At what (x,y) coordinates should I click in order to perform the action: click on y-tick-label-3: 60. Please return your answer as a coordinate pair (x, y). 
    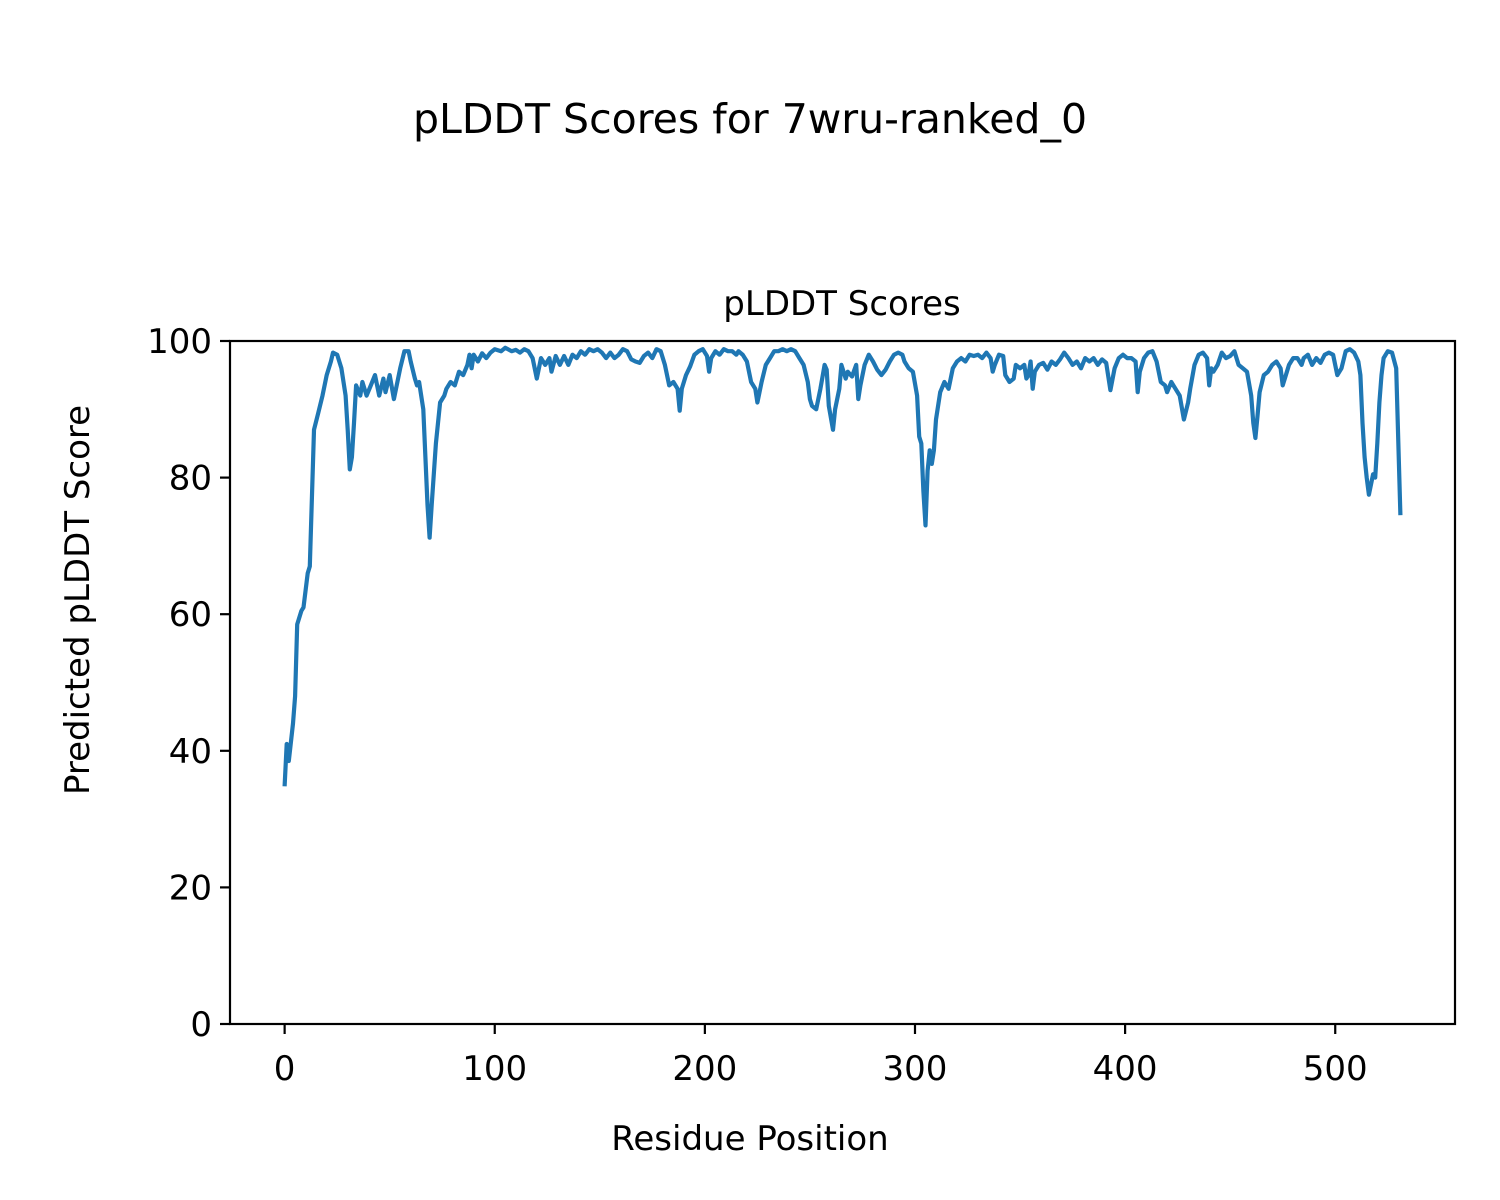
    Looking at the image, I should click on (190, 615).